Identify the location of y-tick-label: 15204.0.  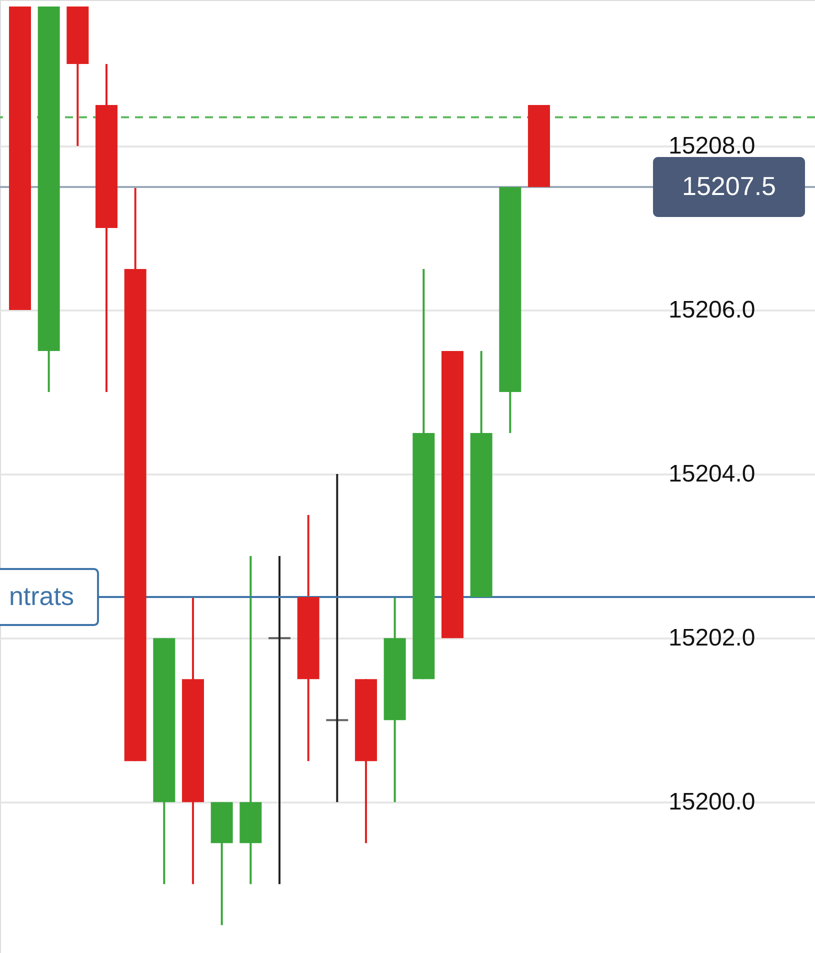
(712, 474).